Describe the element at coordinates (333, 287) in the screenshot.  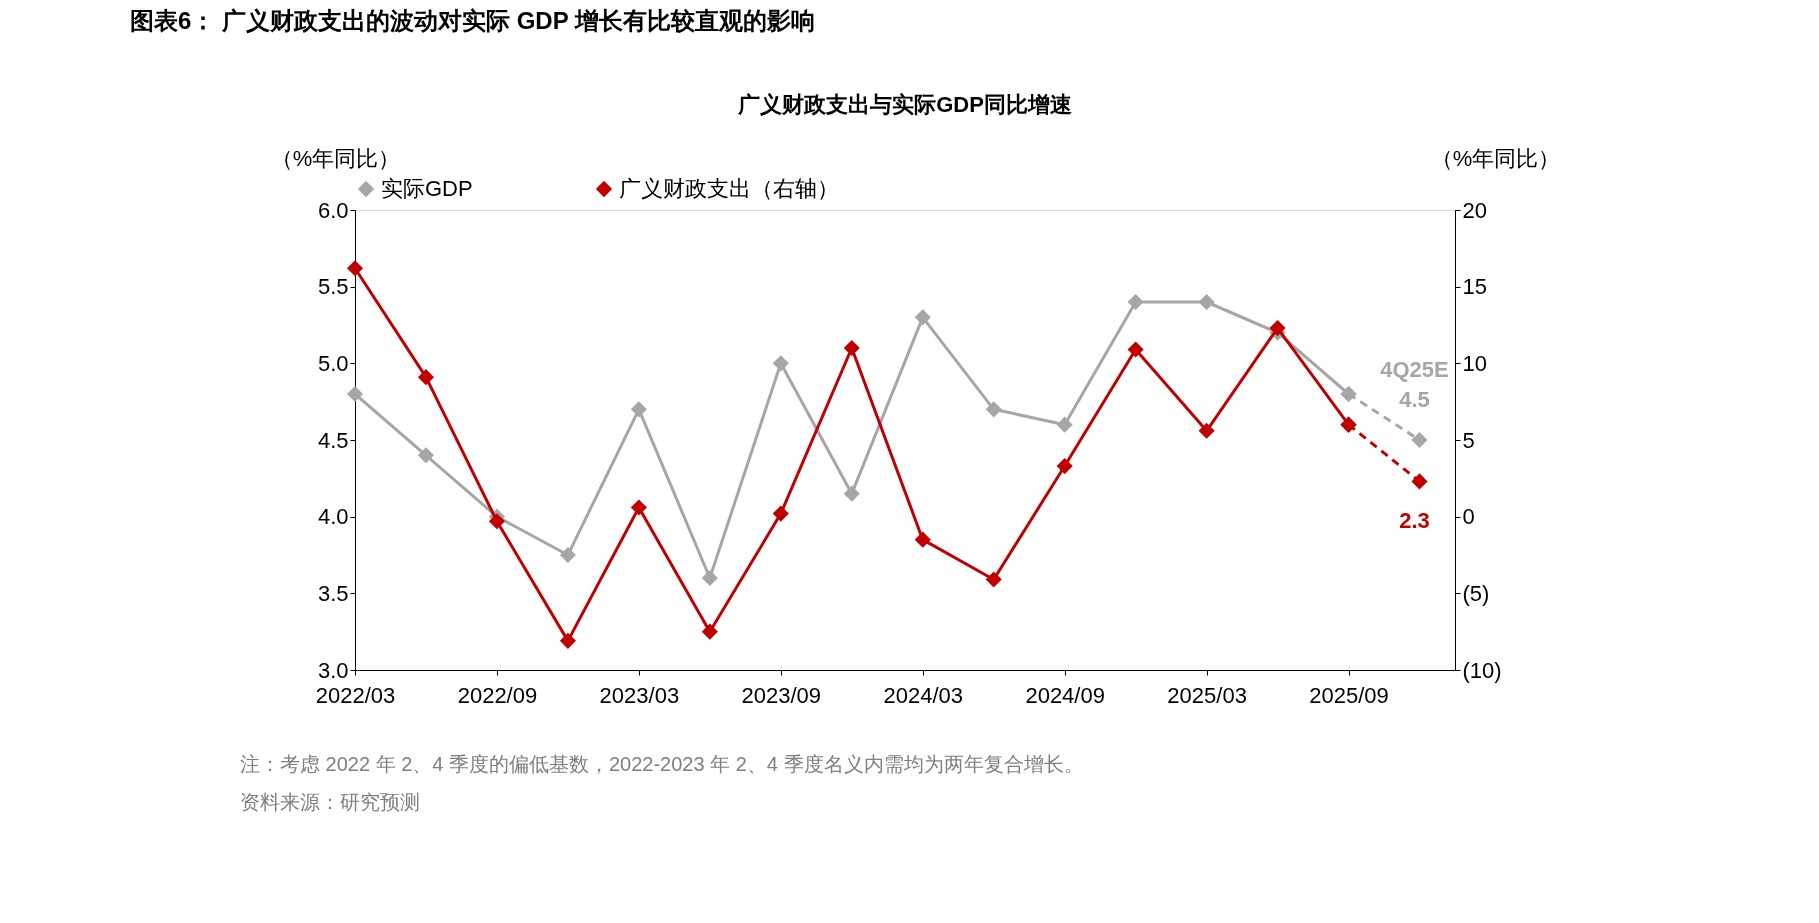
I see `y-tick-label: 5.5` at that location.